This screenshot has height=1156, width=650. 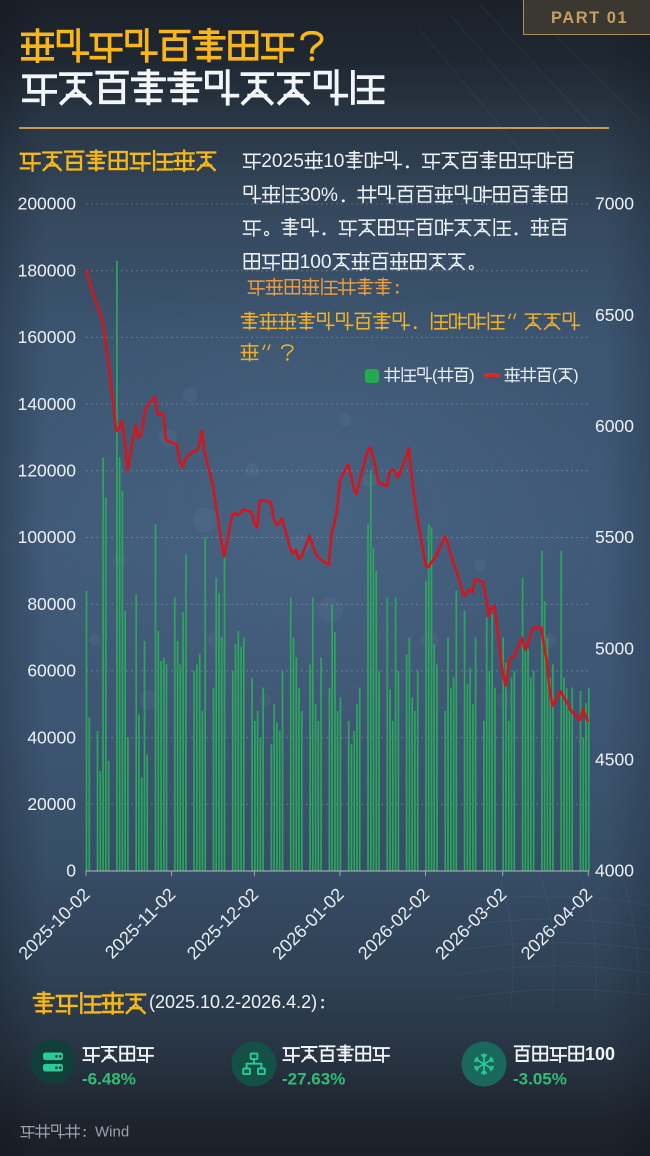 I want to click on svg-text: 180000, so click(x=47, y=270).